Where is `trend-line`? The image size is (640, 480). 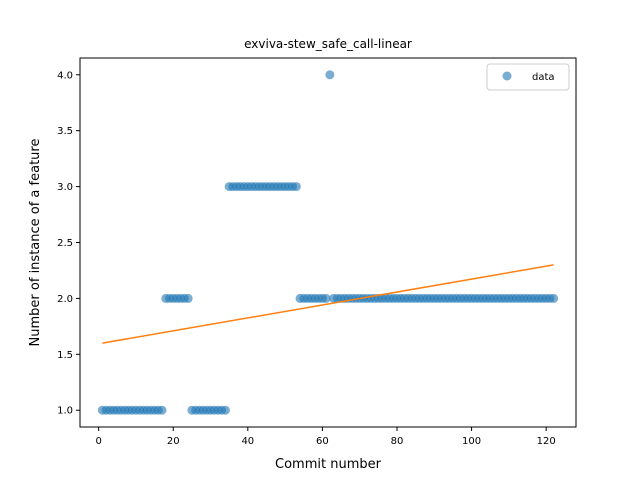
trend-line is located at coordinates (328, 304).